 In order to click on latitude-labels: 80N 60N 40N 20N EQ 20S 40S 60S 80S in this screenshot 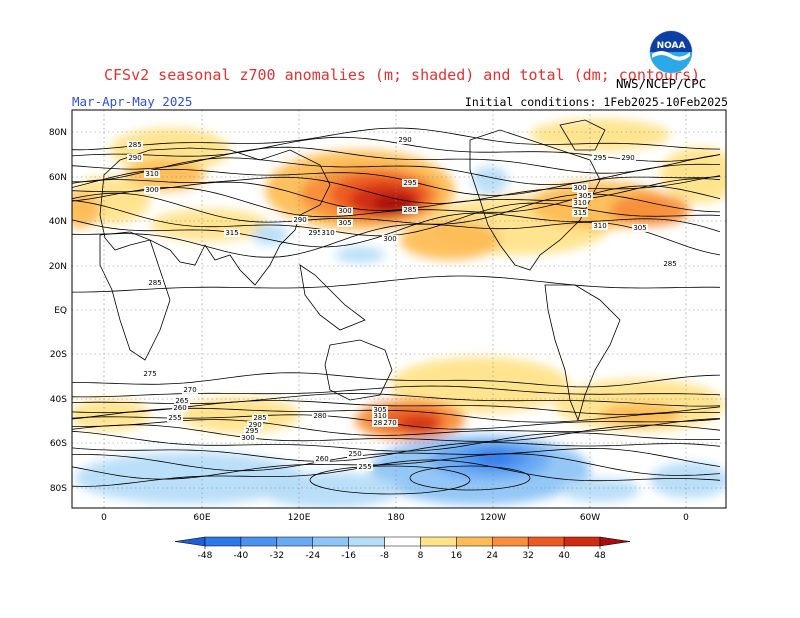, I will do `click(58, 311)`.